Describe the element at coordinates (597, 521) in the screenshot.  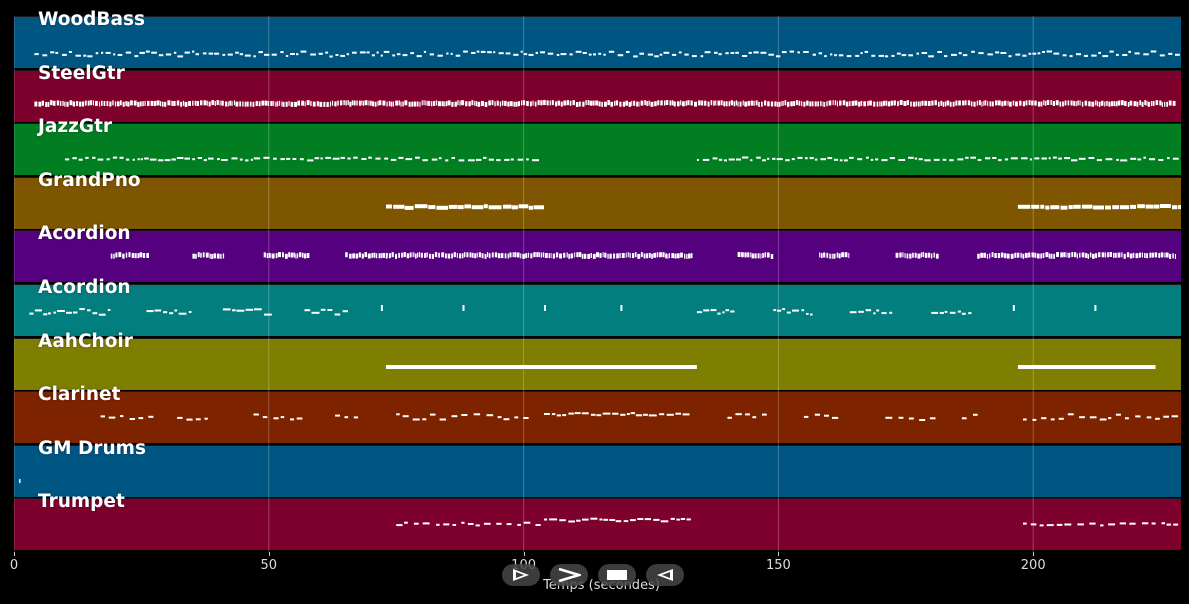
I see `track-lane: Trumpet` at that location.